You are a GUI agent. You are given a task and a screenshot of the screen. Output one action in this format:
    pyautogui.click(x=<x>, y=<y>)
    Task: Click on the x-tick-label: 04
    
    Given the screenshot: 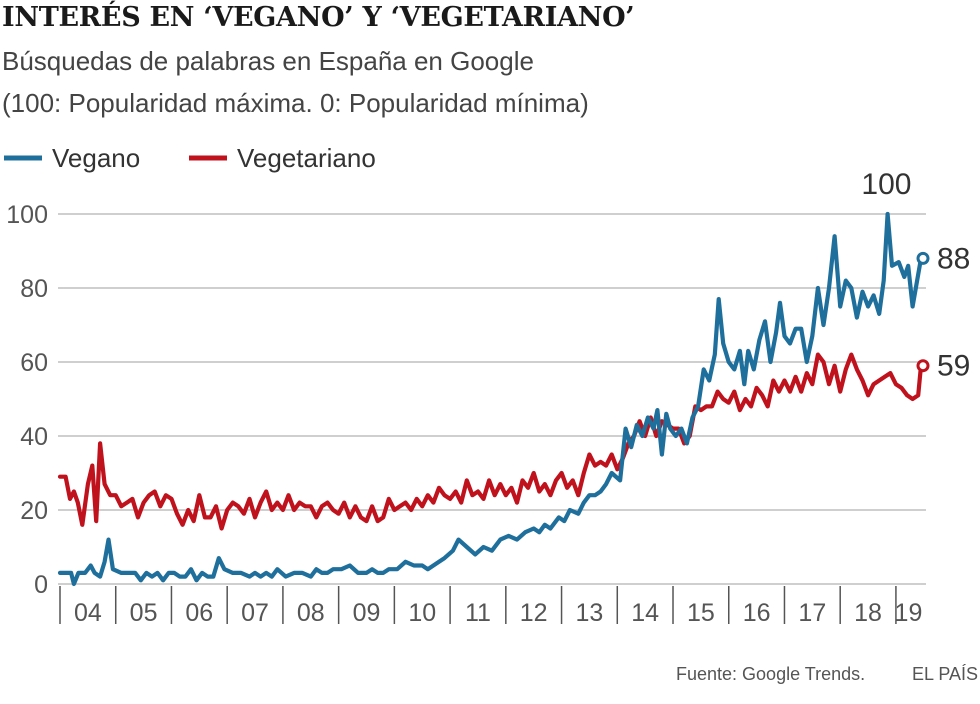 What is the action you would take?
    pyautogui.click(x=88, y=613)
    